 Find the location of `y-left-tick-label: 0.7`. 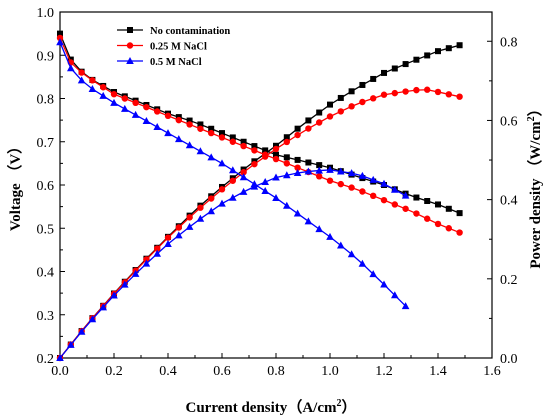

y-left-tick-label: 0.7 is located at coordinates (46, 143).